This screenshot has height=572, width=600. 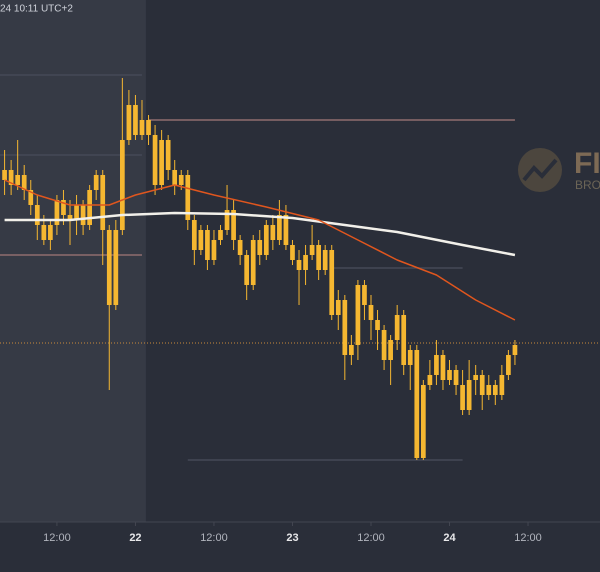 What do you see at coordinates (300, 547) in the screenshot?
I see `x-axis-strip` at bounding box center [300, 547].